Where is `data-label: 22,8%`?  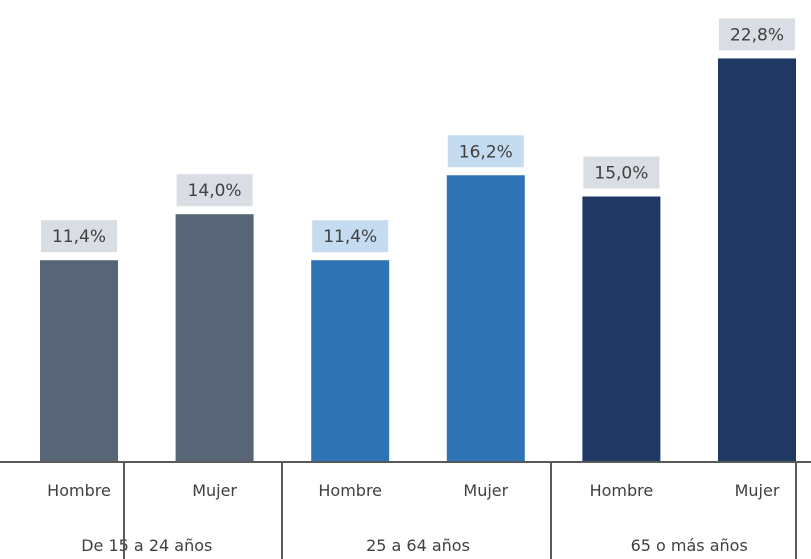
data-label: 22,8% is located at coordinates (757, 35).